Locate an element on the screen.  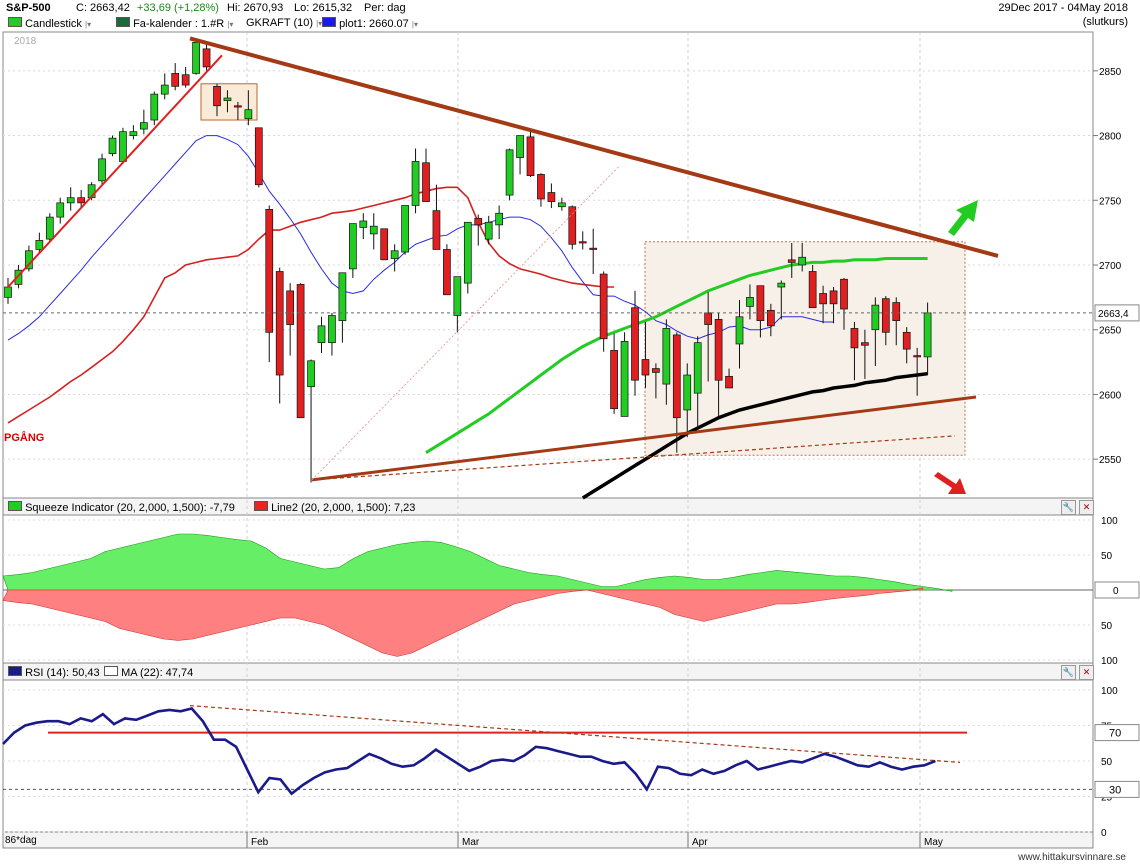
legend-candlestick: Candlestick |▾ is located at coordinates (49, 23).